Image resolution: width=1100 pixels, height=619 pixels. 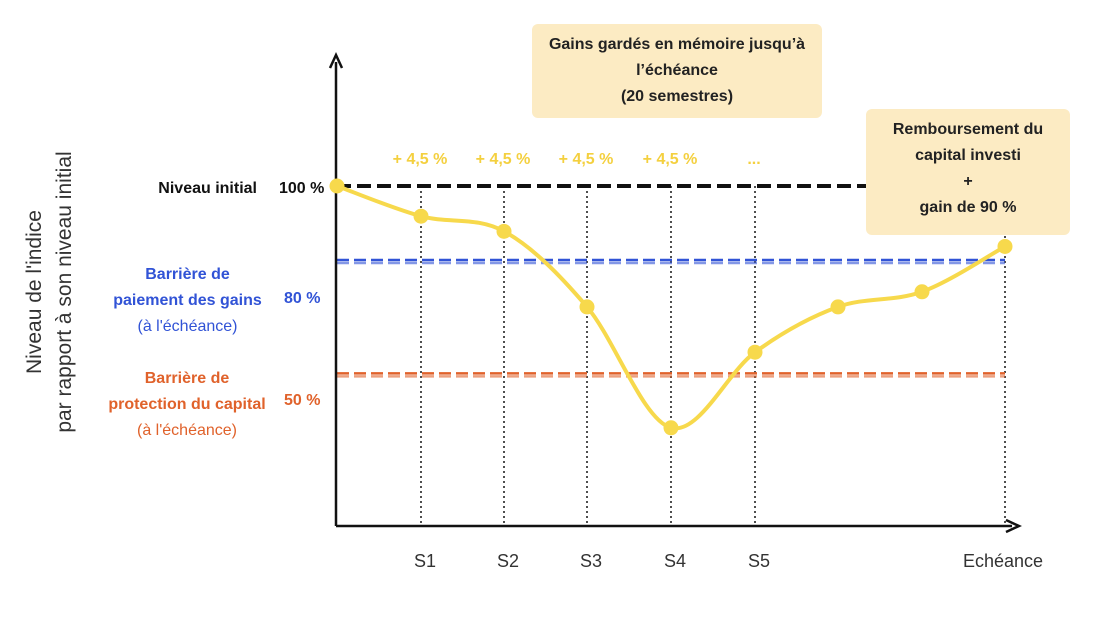 I want to click on x-tick-label: S4, so click(x=675, y=561).